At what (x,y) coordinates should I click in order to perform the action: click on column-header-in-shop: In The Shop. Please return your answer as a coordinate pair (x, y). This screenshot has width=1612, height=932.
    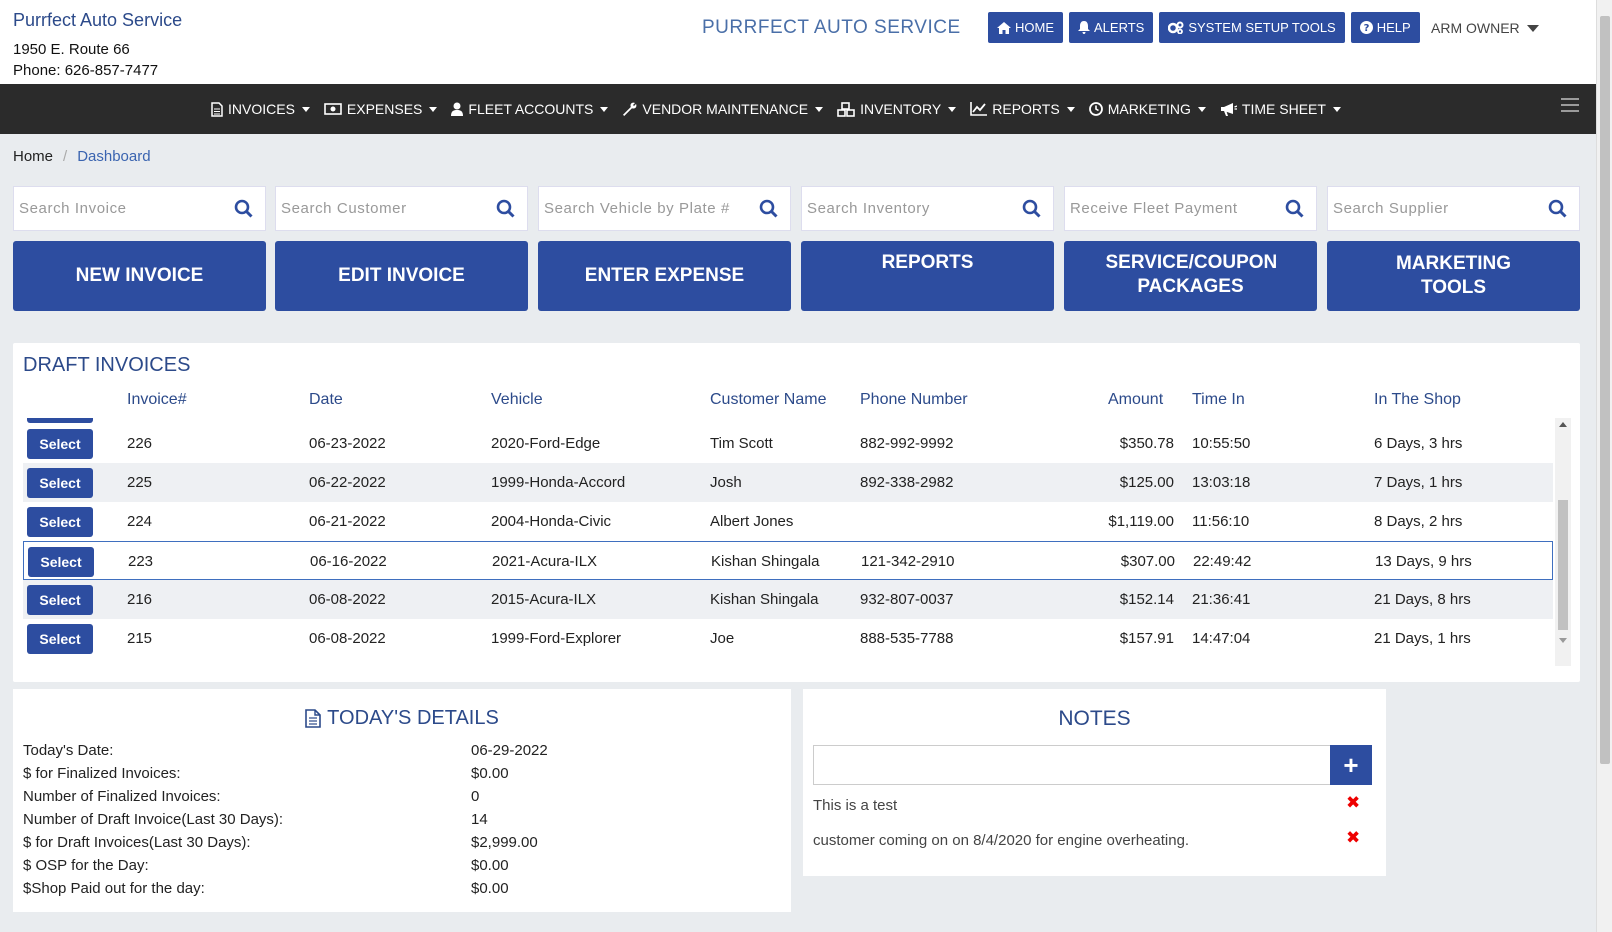
    Looking at the image, I should click on (1417, 399).